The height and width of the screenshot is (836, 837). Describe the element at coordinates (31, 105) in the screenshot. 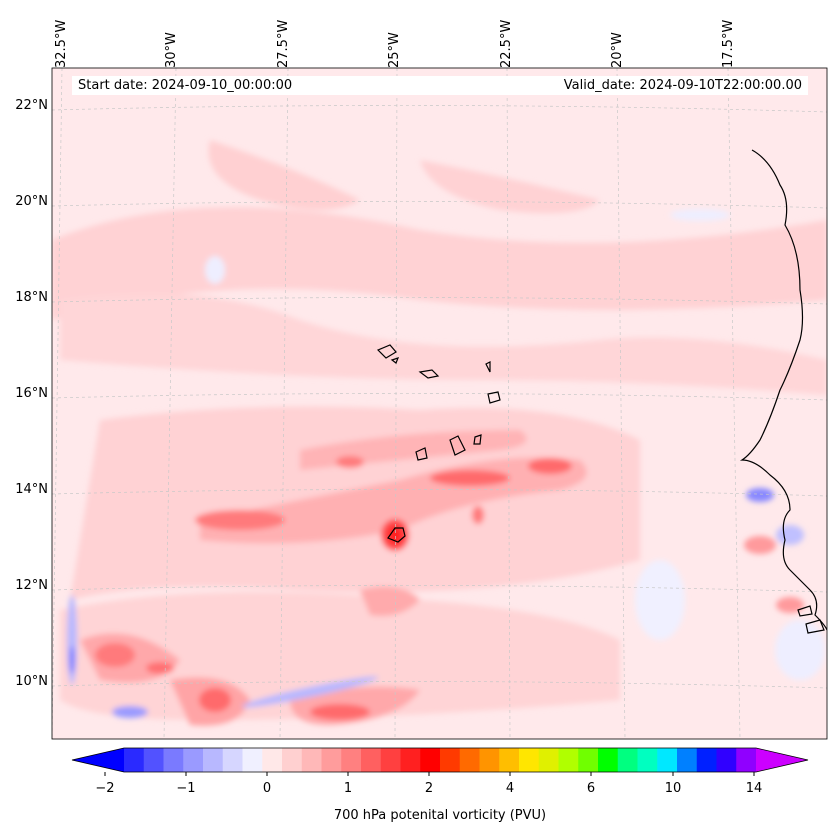

I see `lat-label: 22°N` at that location.